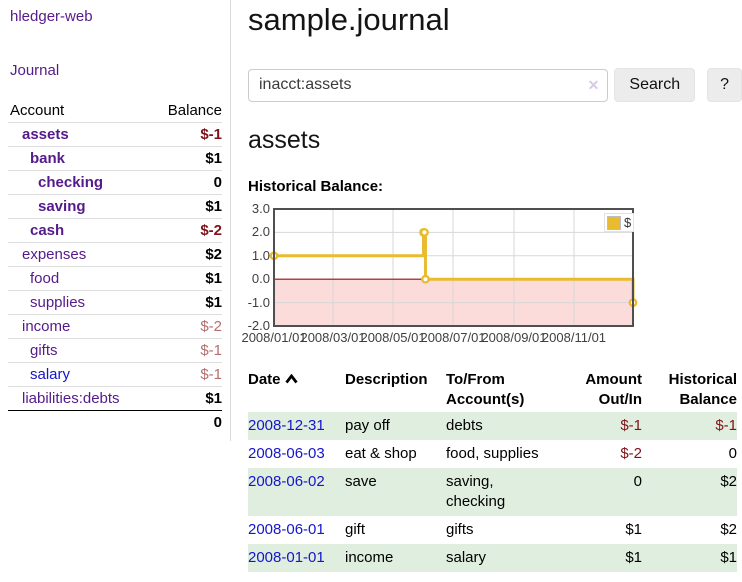 Image resolution: width=742 pixels, height=582 pixels. Describe the element at coordinates (54, 254) in the screenshot. I see `account-link-expenses: expenses` at that location.